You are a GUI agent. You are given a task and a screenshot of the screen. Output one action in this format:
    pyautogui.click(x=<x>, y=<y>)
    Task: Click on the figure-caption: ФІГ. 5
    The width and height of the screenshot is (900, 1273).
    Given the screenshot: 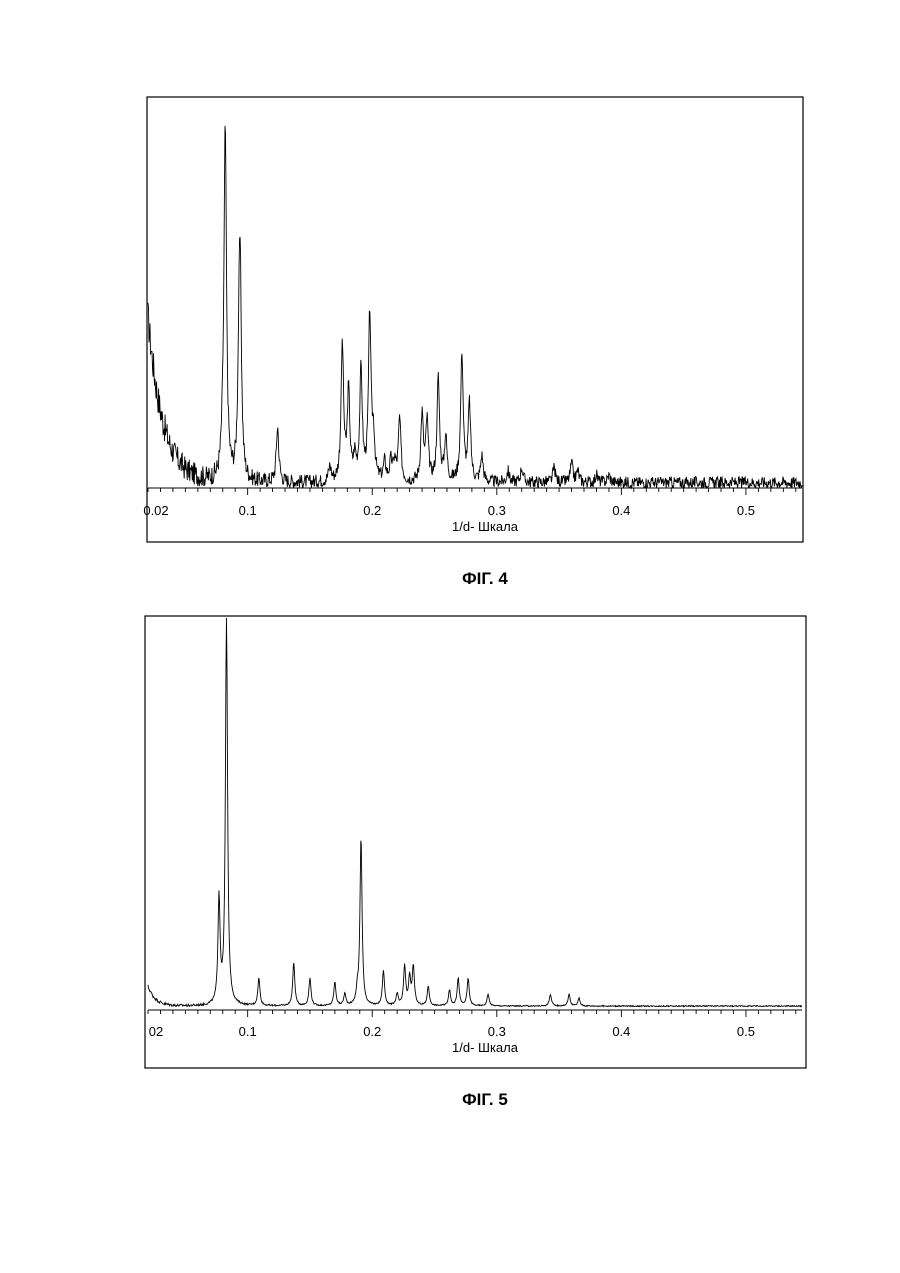 What is the action you would take?
    pyautogui.click(x=450, y=1100)
    